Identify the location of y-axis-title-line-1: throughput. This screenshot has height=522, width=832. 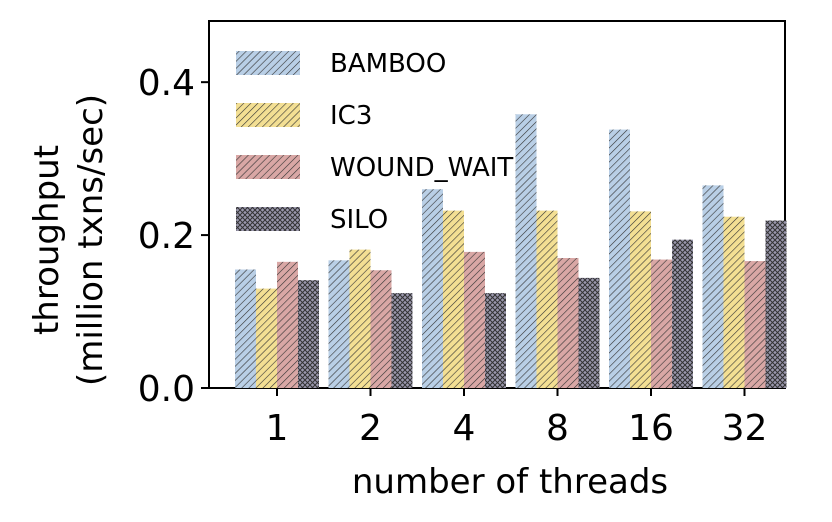
(47, 240).